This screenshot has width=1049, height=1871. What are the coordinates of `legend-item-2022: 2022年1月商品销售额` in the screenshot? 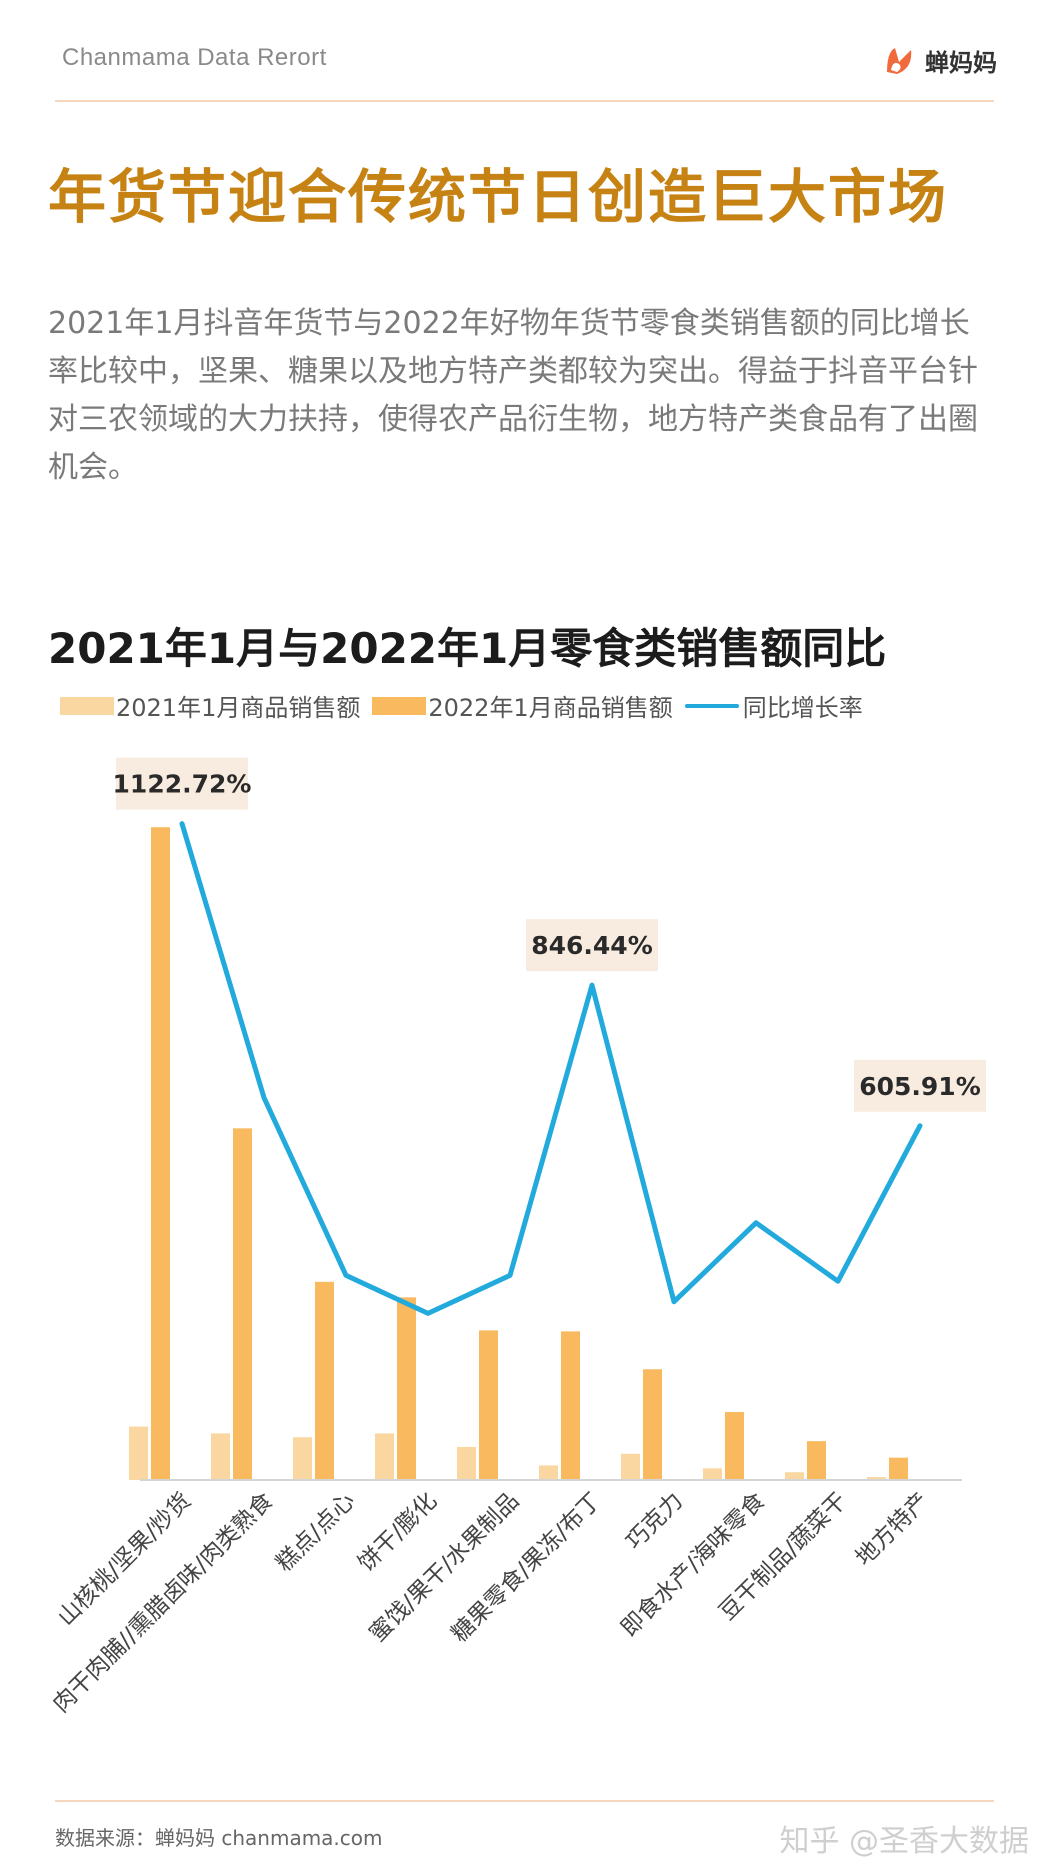 It's located at (522, 705).